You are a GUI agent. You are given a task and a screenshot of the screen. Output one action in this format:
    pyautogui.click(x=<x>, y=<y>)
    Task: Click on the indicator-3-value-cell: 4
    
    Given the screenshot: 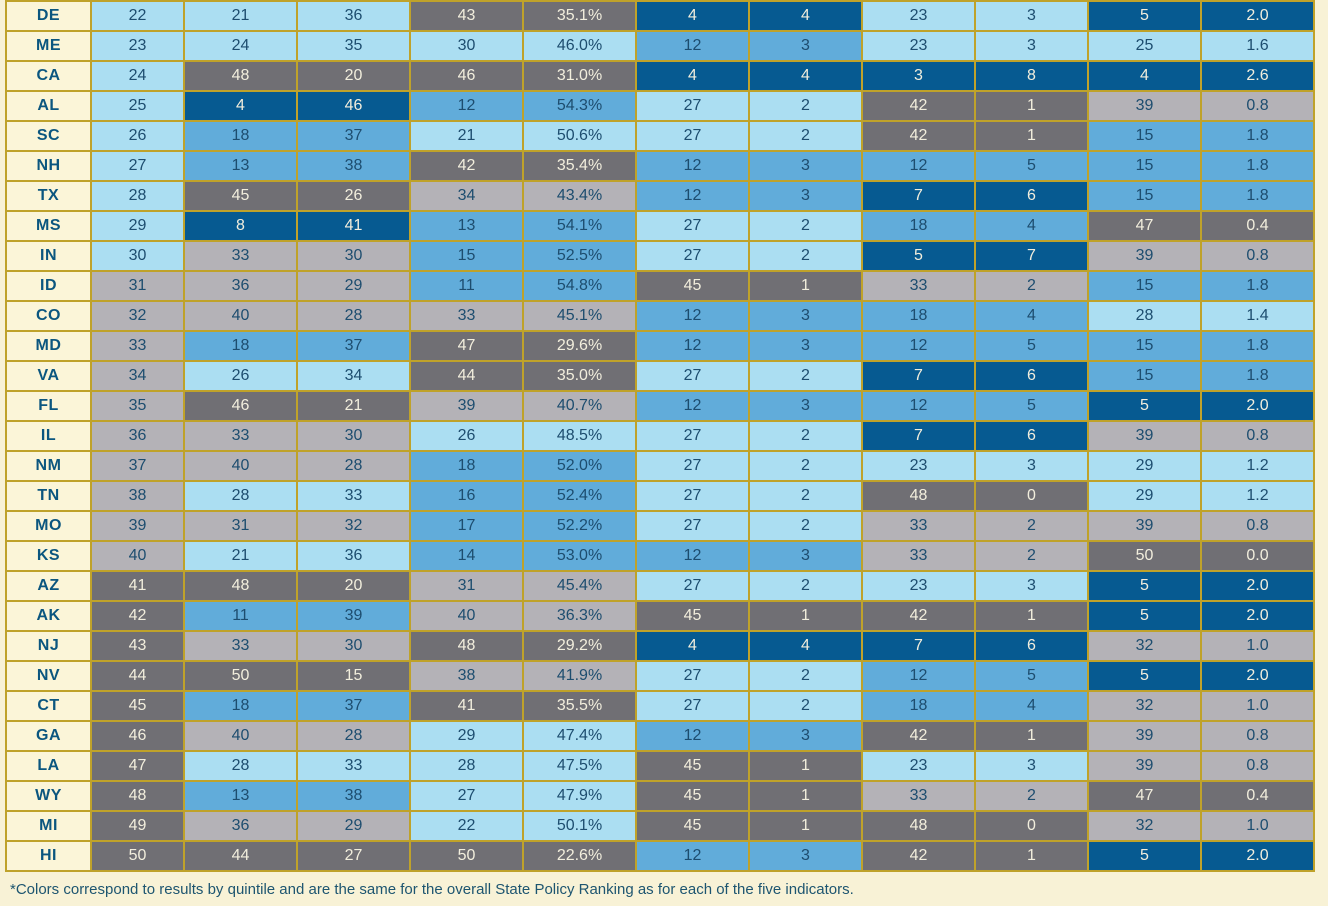 What is the action you would take?
    pyautogui.click(x=805, y=16)
    